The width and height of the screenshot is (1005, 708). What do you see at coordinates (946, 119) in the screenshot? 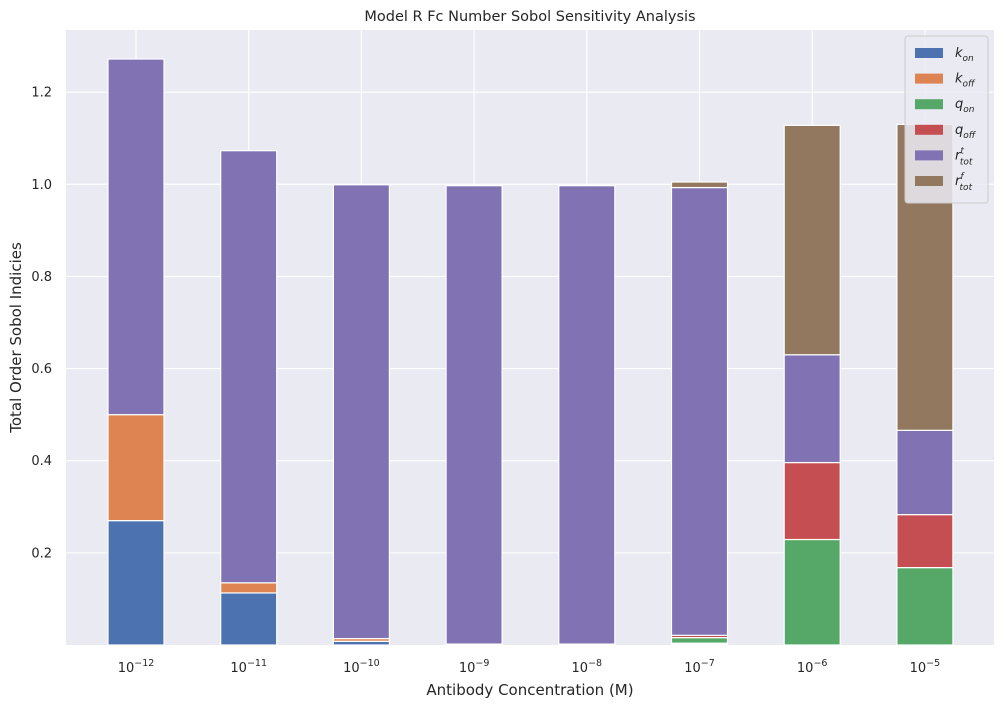
I see `legend: kon koff qon qoff rt tot rf tot` at bounding box center [946, 119].